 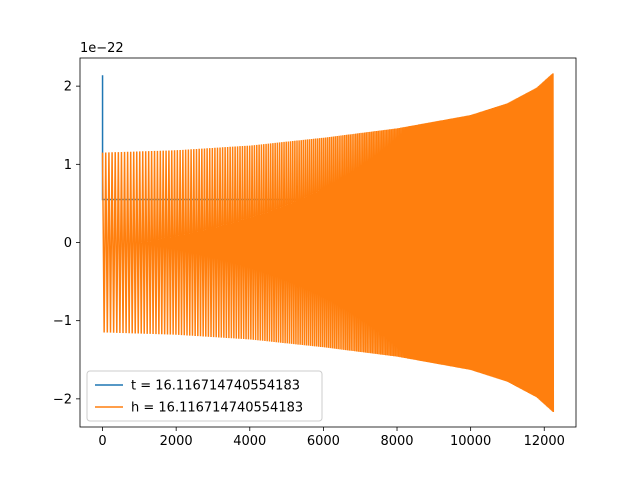 What do you see at coordinates (544, 441) in the screenshot?
I see `x-tick-label: 12000` at bounding box center [544, 441].